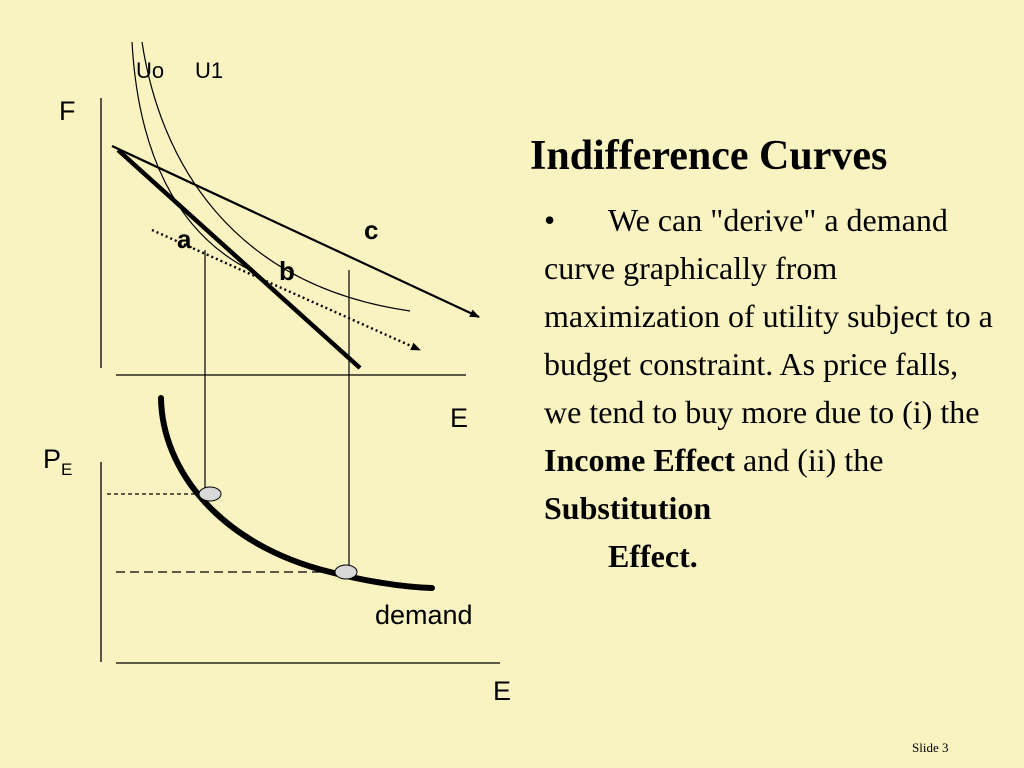 The image size is (1024, 768). Describe the element at coordinates (653, 556) in the screenshot. I see `effect-term: Effect.` at that location.